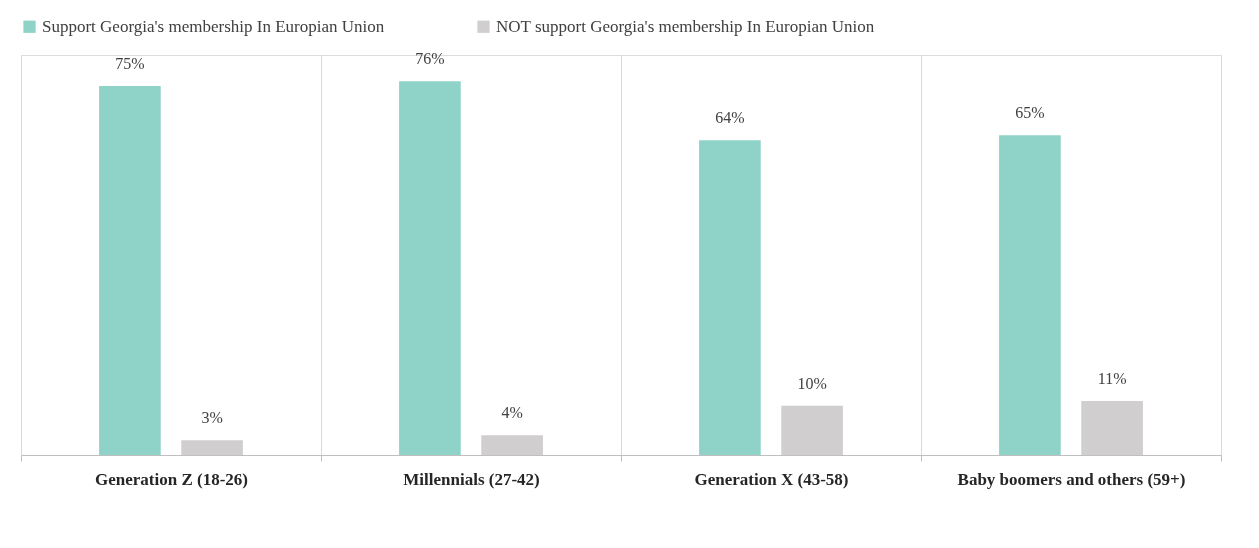 This screenshot has height=548, width=1259. Describe the element at coordinates (171, 479) in the screenshot. I see `x-tick-label: Generation Z (18-26)` at that location.